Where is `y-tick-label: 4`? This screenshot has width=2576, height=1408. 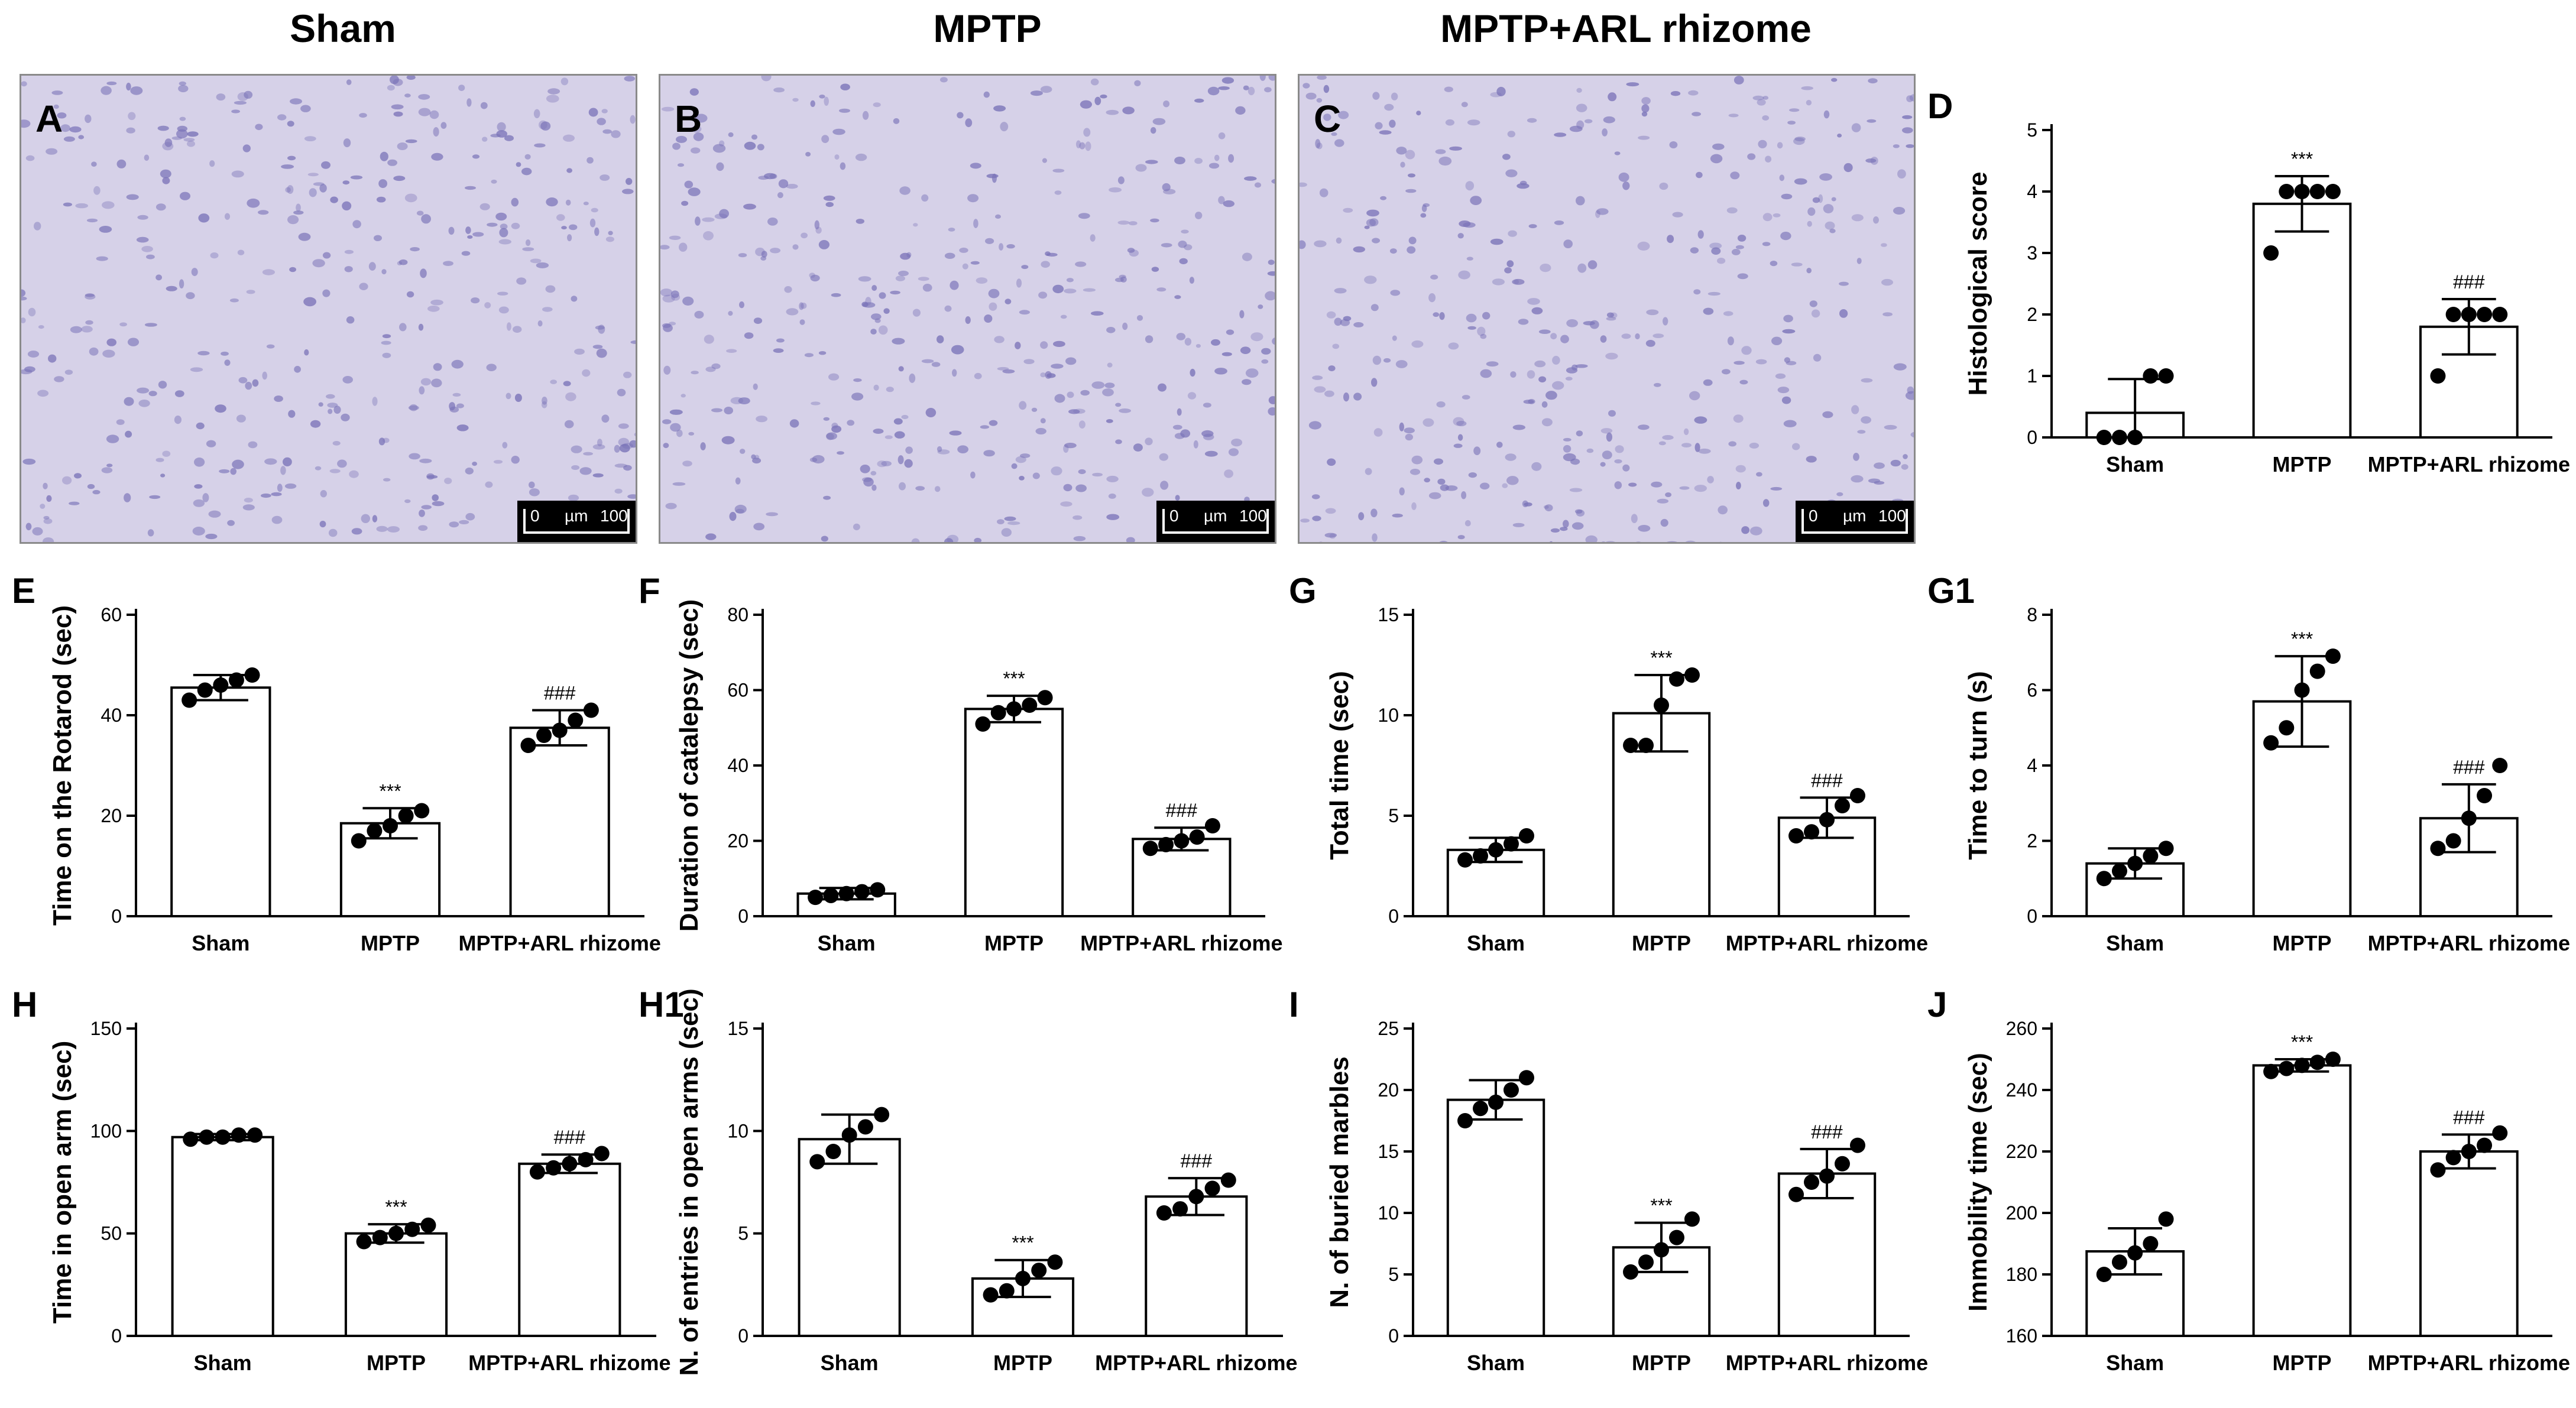 y-tick-label: 4 is located at coordinates (2032, 765).